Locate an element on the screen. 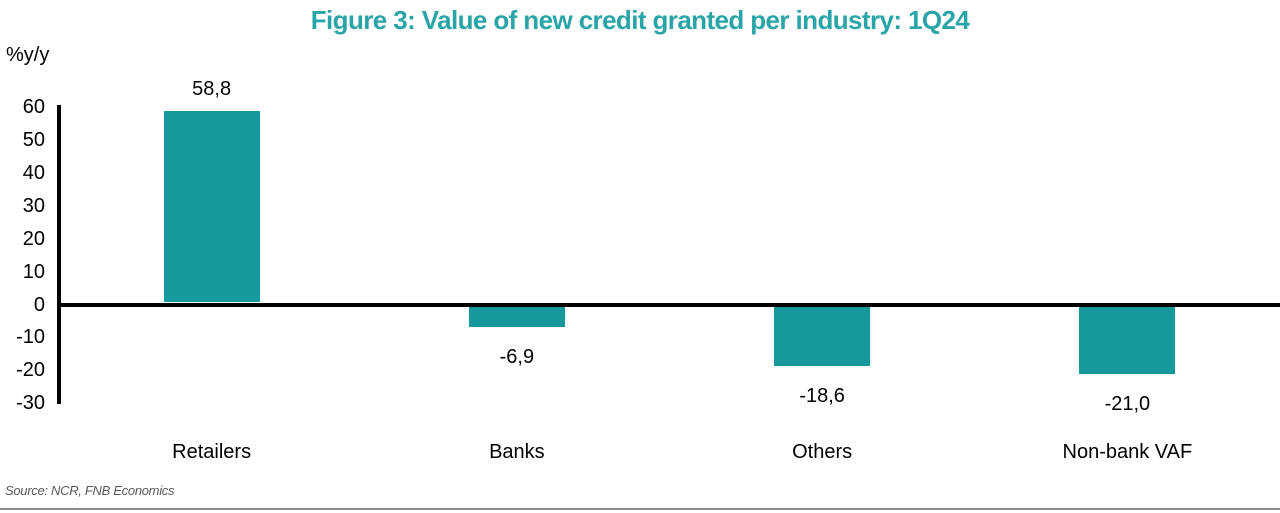  source-note: Source: NCR, FNB Economics is located at coordinates (90, 490).